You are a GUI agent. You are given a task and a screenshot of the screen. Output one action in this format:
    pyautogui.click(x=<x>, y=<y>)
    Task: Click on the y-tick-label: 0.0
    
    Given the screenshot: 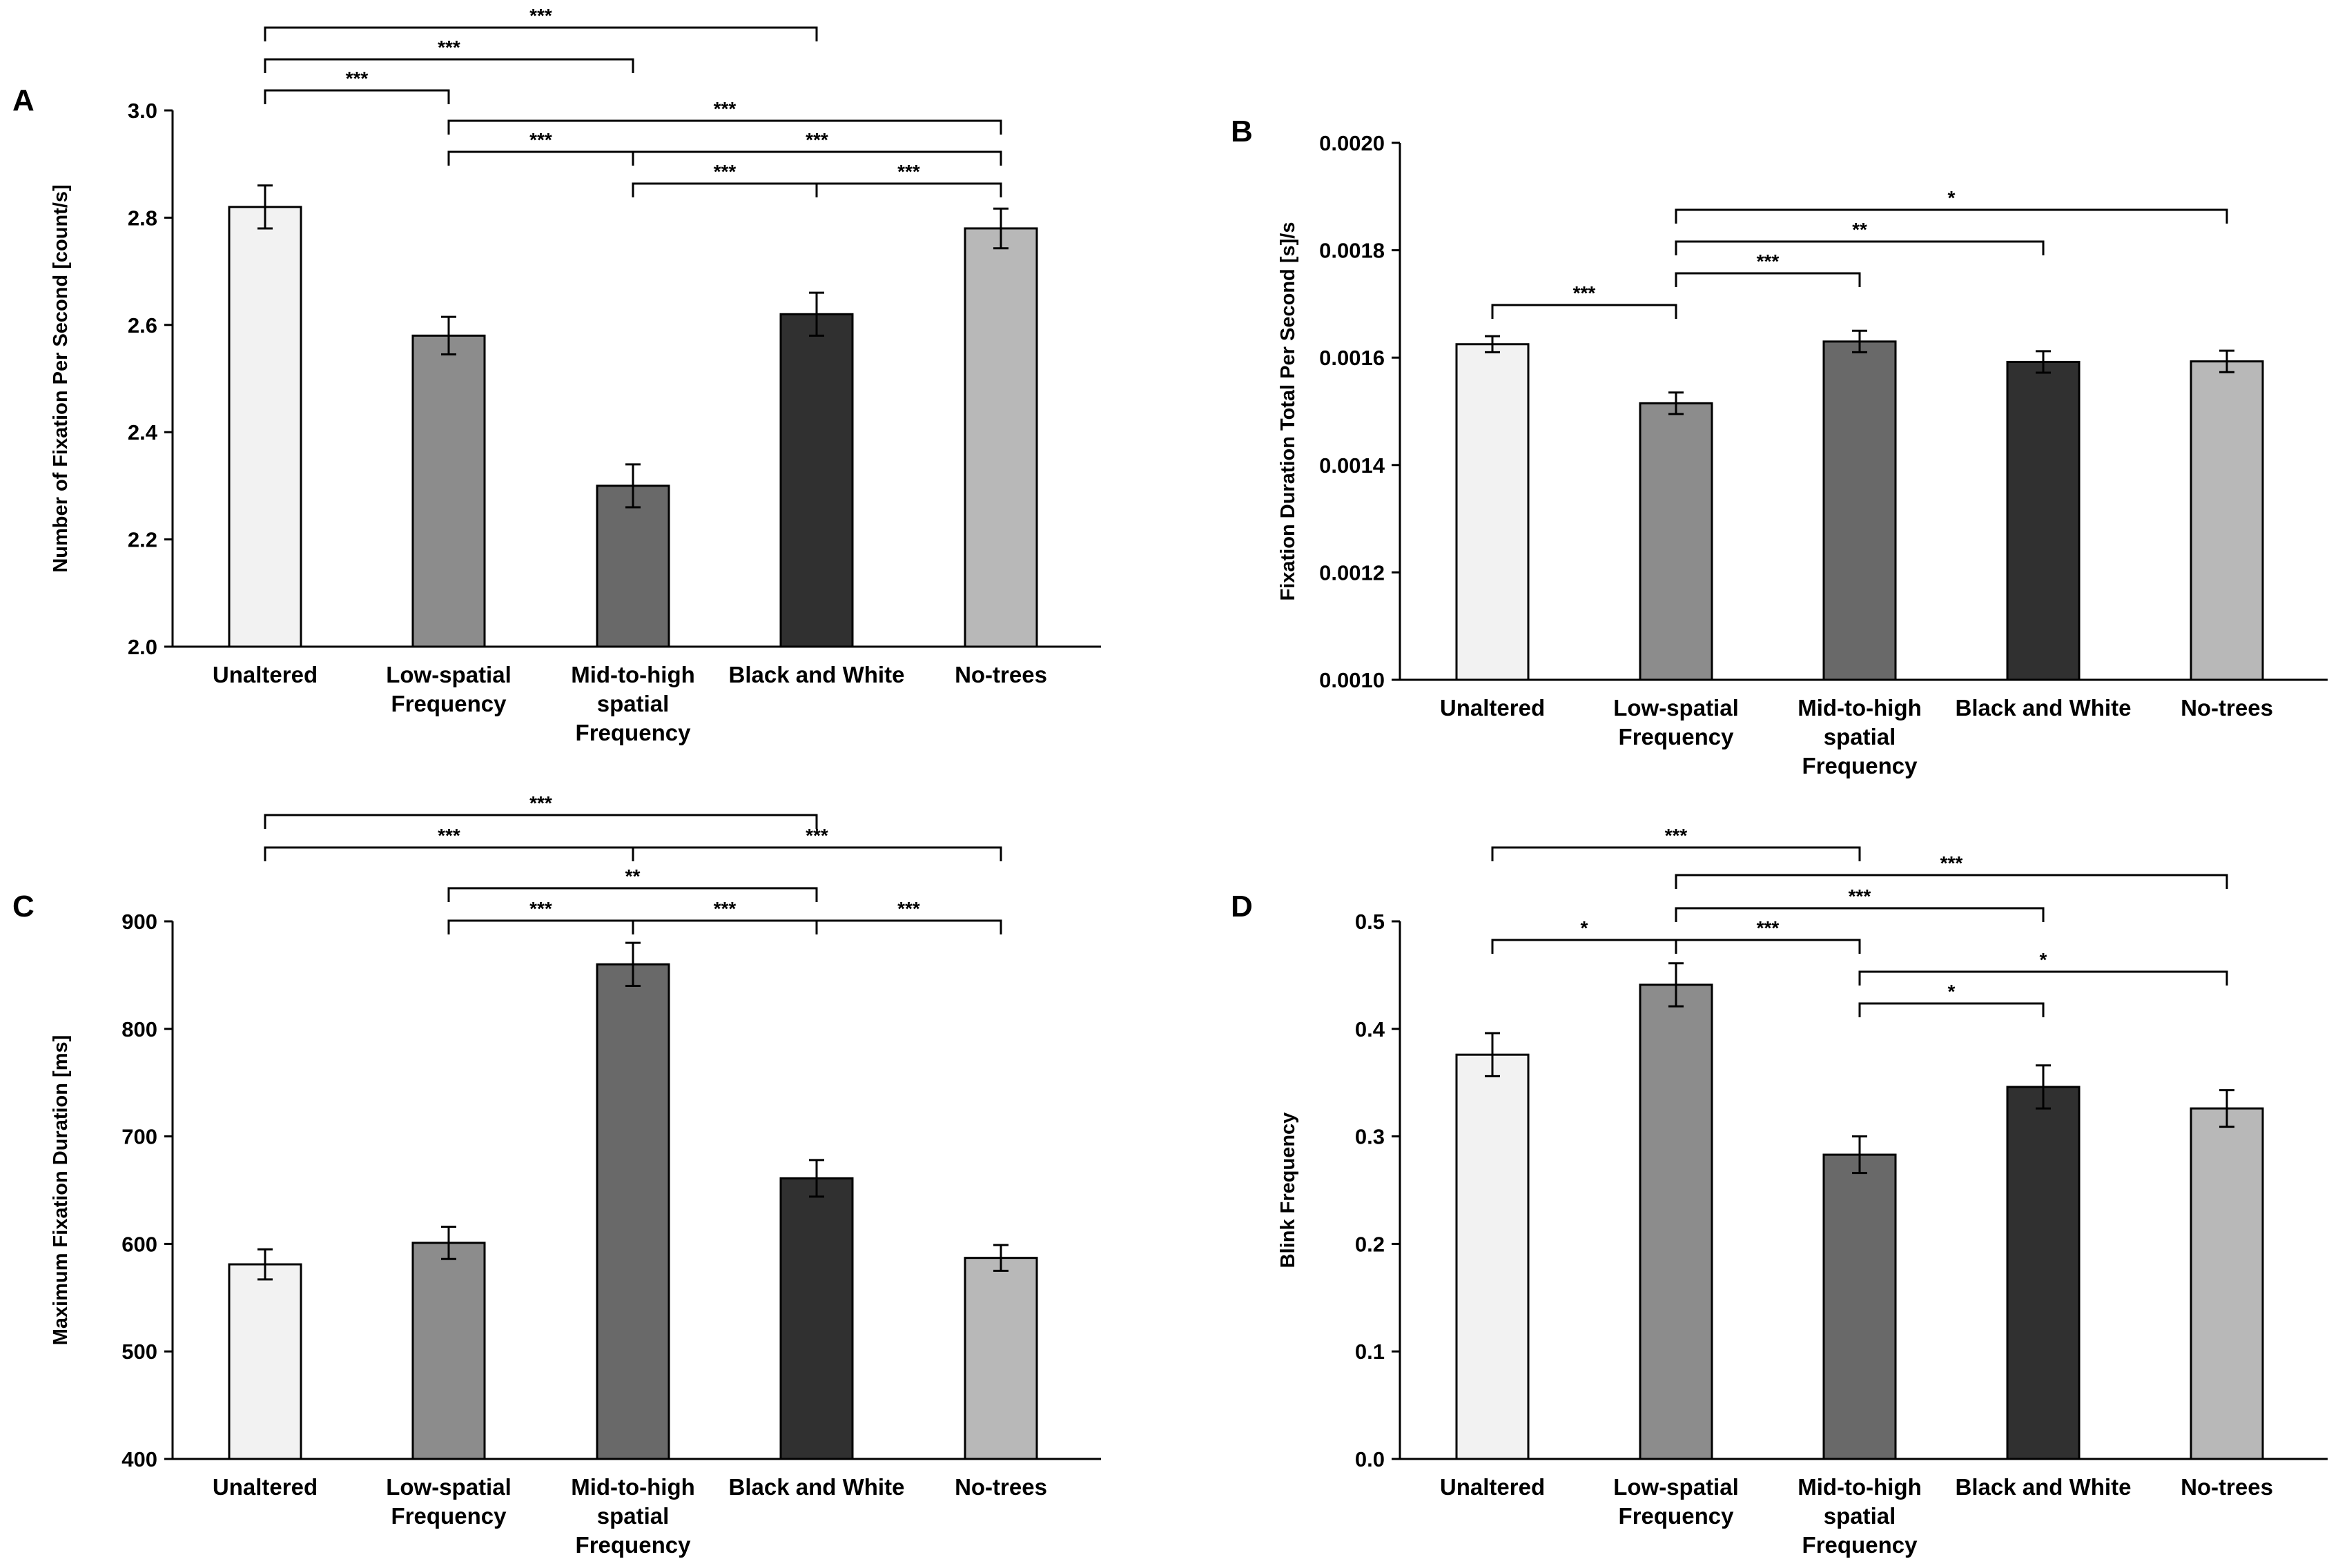 What is the action you would take?
    pyautogui.click(x=1370, y=1459)
    